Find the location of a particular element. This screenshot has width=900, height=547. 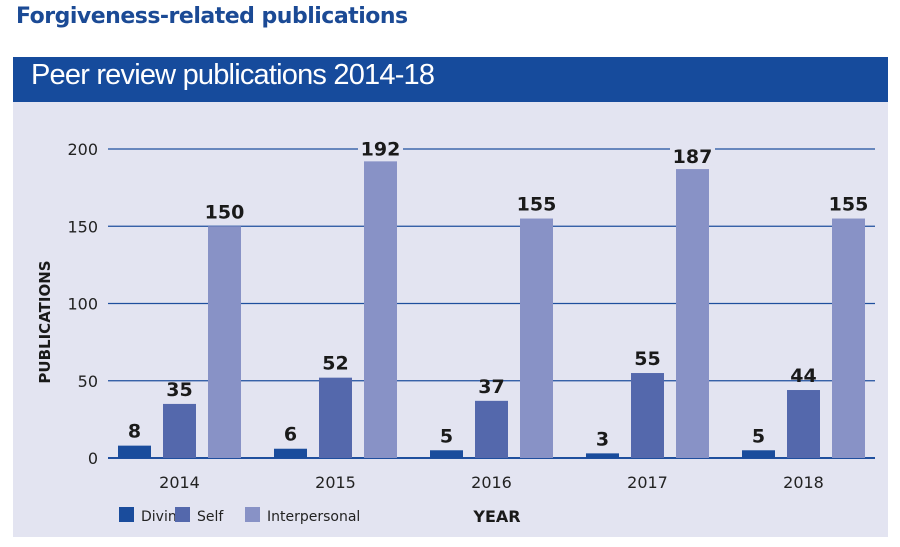

bar-interpersonal-2014 is located at coordinates (224, 342).